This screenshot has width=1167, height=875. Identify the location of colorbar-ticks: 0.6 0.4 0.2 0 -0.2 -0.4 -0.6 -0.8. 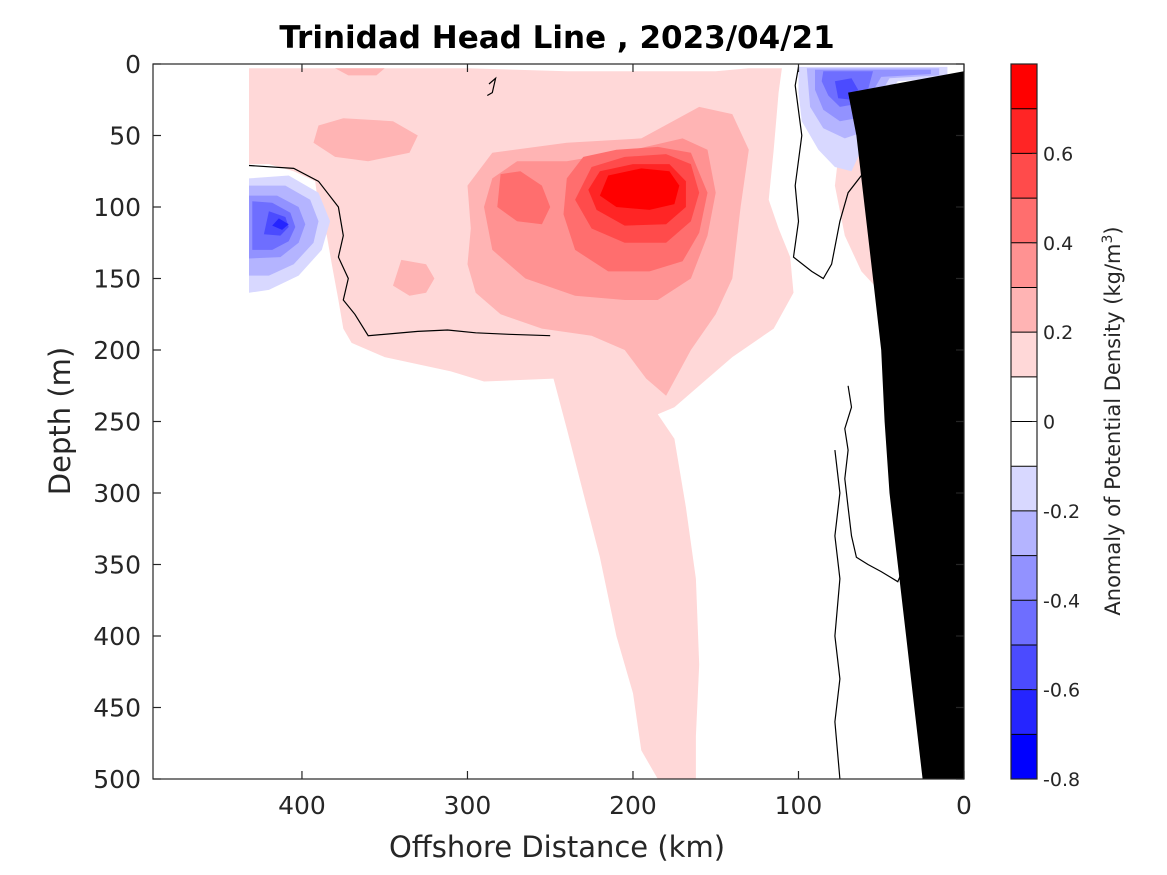
(1056, 467).